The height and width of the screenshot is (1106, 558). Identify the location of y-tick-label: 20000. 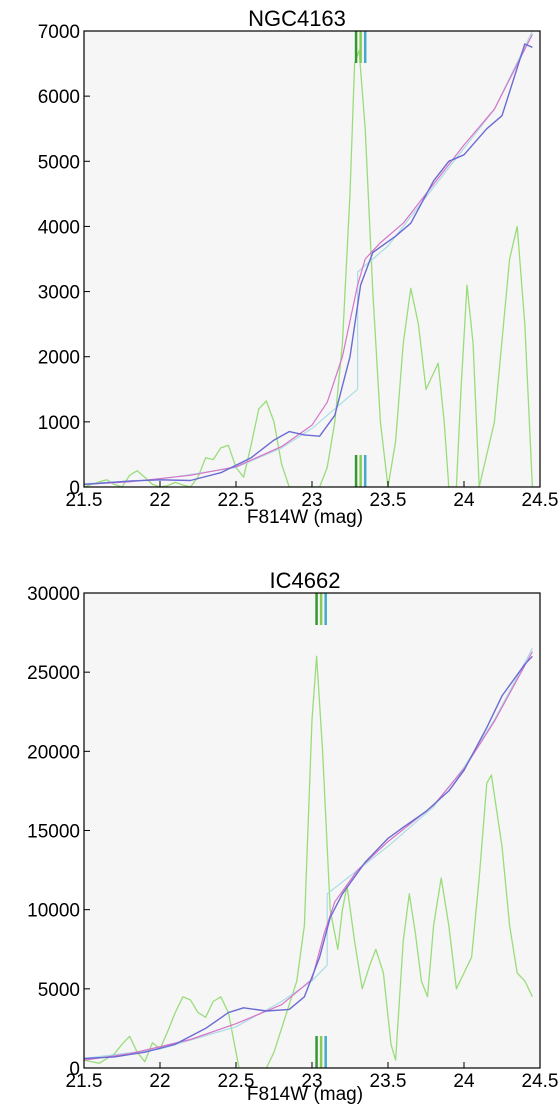
(53, 752).